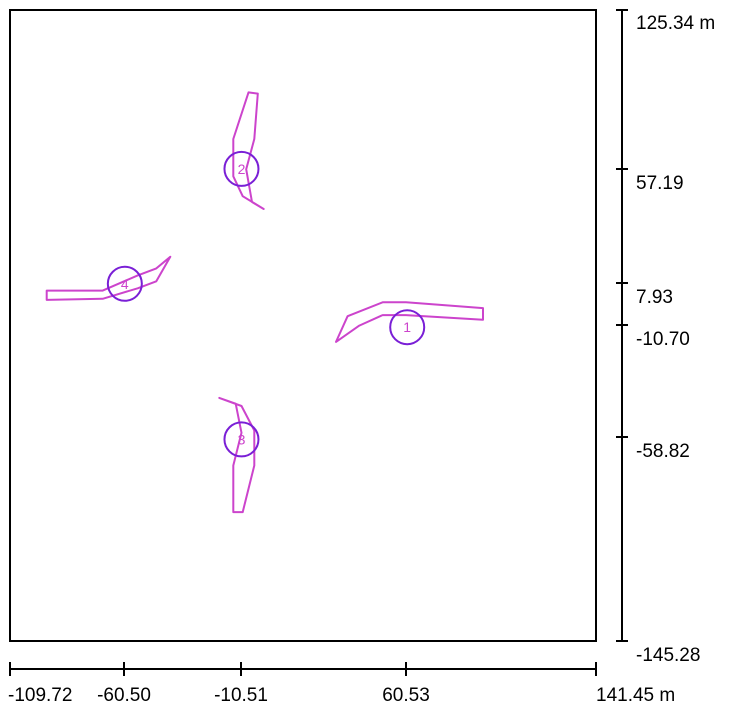 The height and width of the screenshot is (707, 734). I want to click on turbine-marker-3: 3, so click(241, 439).